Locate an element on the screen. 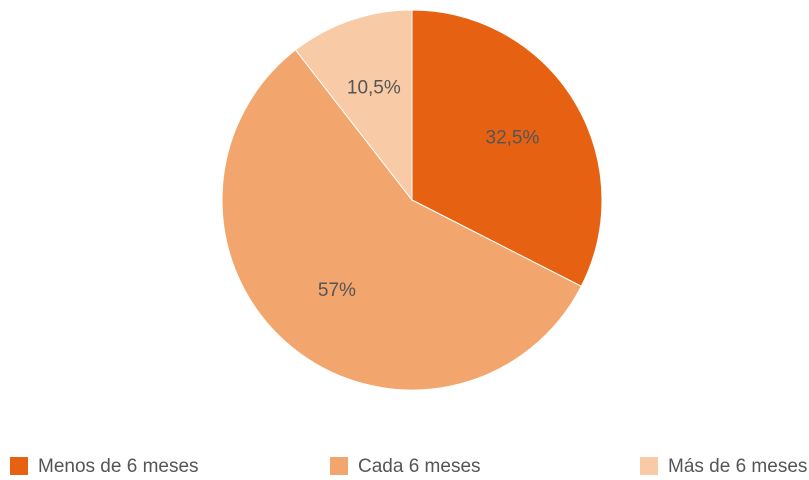 The width and height of the screenshot is (809, 480). slice-label: 32,5% is located at coordinates (513, 137).